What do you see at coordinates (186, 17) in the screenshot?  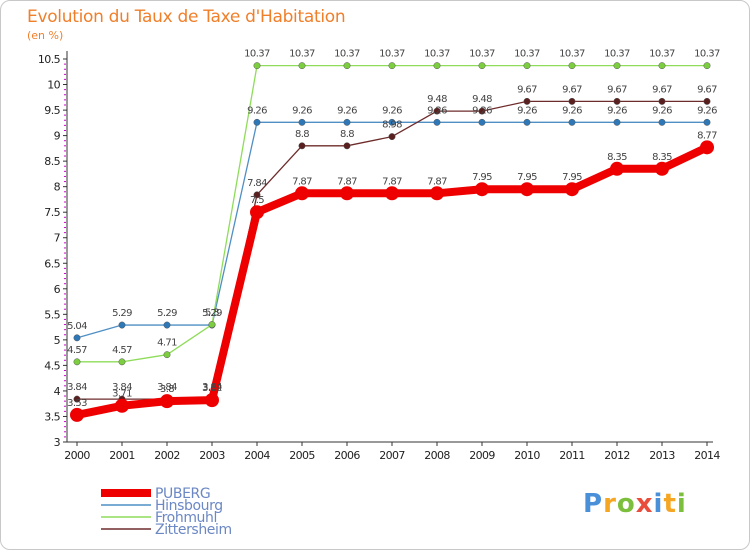 I see `chart-title: Evolution du Taux de Taxe d'Habitation` at bounding box center [186, 17].